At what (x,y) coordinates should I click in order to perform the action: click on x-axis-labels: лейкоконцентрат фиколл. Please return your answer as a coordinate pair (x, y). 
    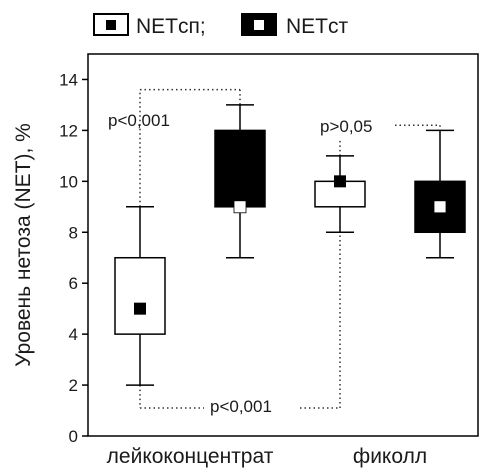
    Looking at the image, I should click on (267, 456).